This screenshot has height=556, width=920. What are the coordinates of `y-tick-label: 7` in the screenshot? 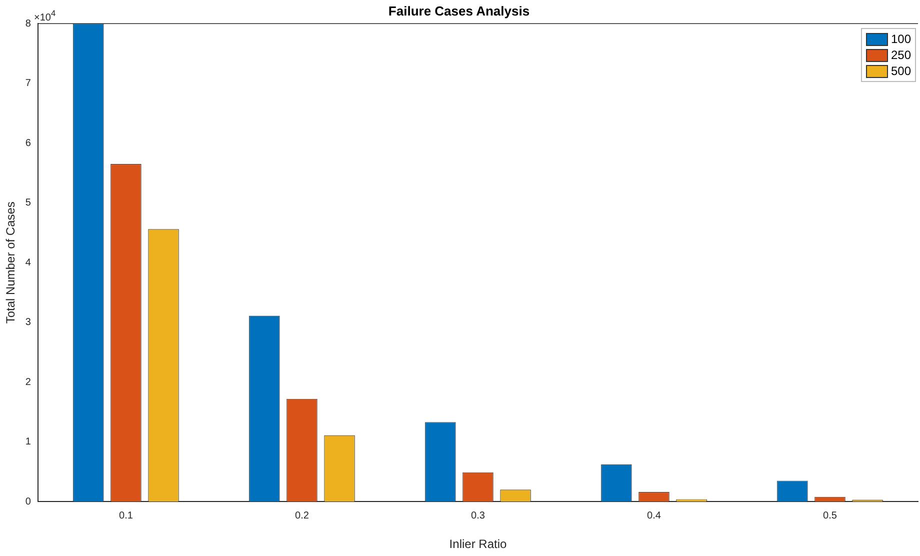 It's located at (28, 84).